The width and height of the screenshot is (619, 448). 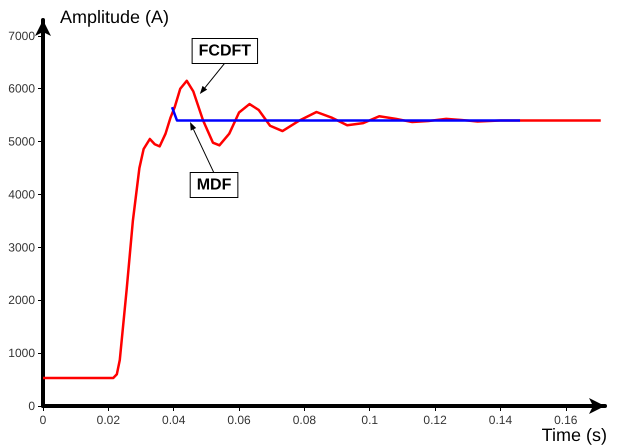 What do you see at coordinates (304, 420) in the screenshot?
I see `x-tick-label: 0.08` at bounding box center [304, 420].